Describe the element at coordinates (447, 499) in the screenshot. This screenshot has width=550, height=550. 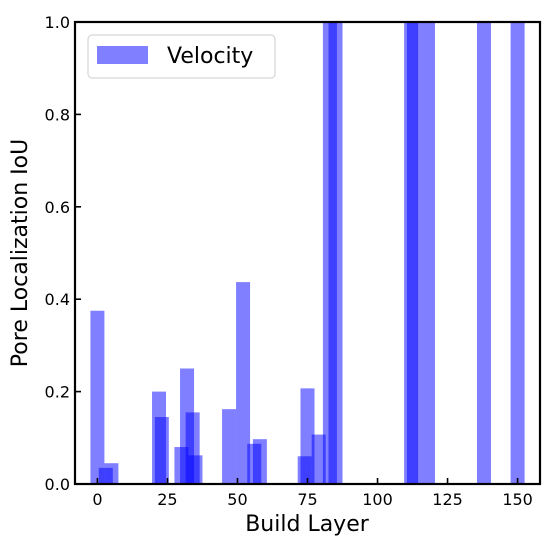
I see `x-tick-label: 125` at that location.